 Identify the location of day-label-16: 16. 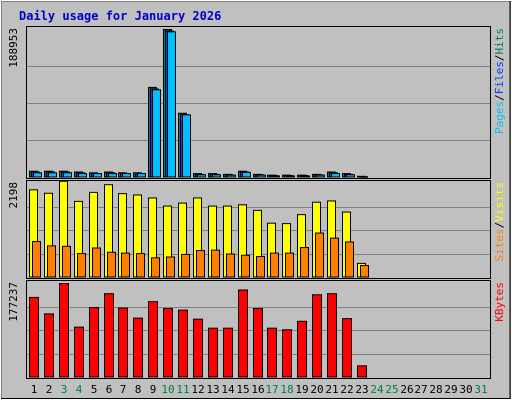
(257, 389).